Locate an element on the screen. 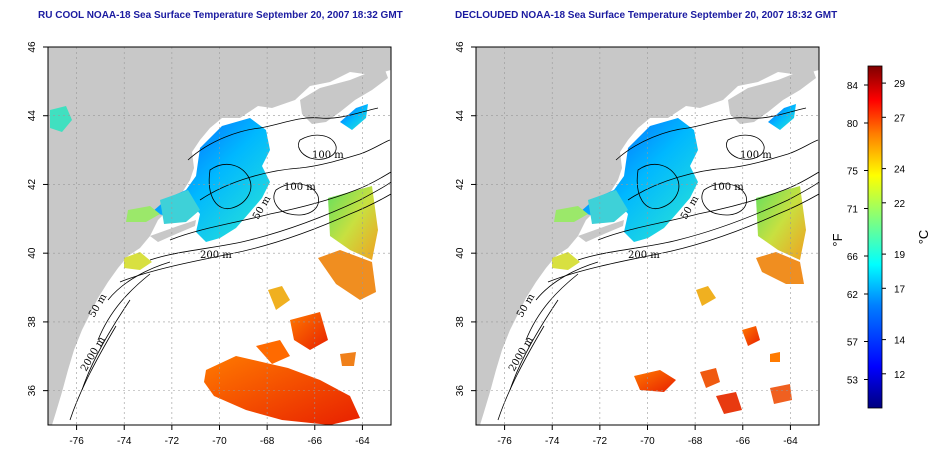 Image resolution: width=950 pixels, height=475 pixels. celsius-tick-label: 14 is located at coordinates (900, 341).